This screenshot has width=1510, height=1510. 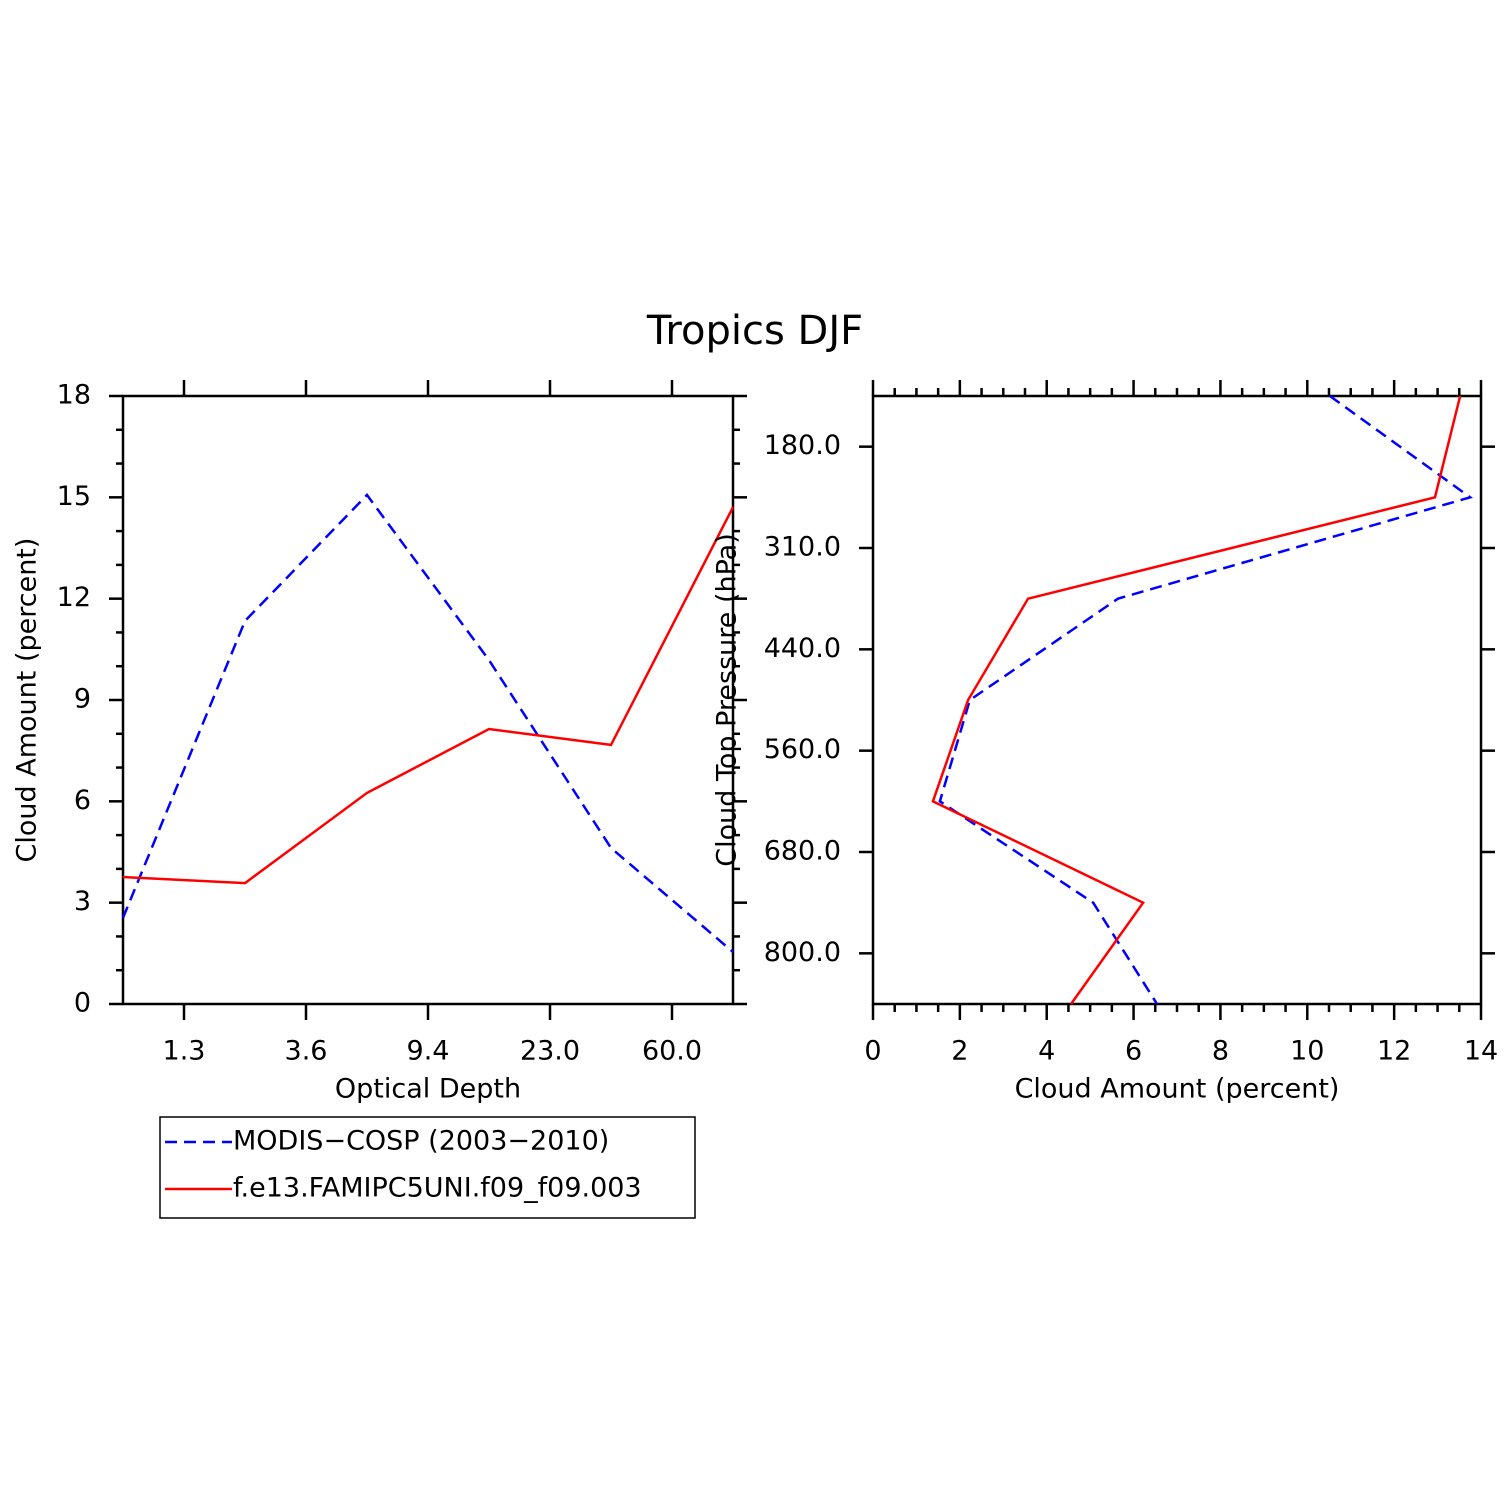 What do you see at coordinates (74, 496) in the screenshot?
I see `y-tick-label: 15` at bounding box center [74, 496].